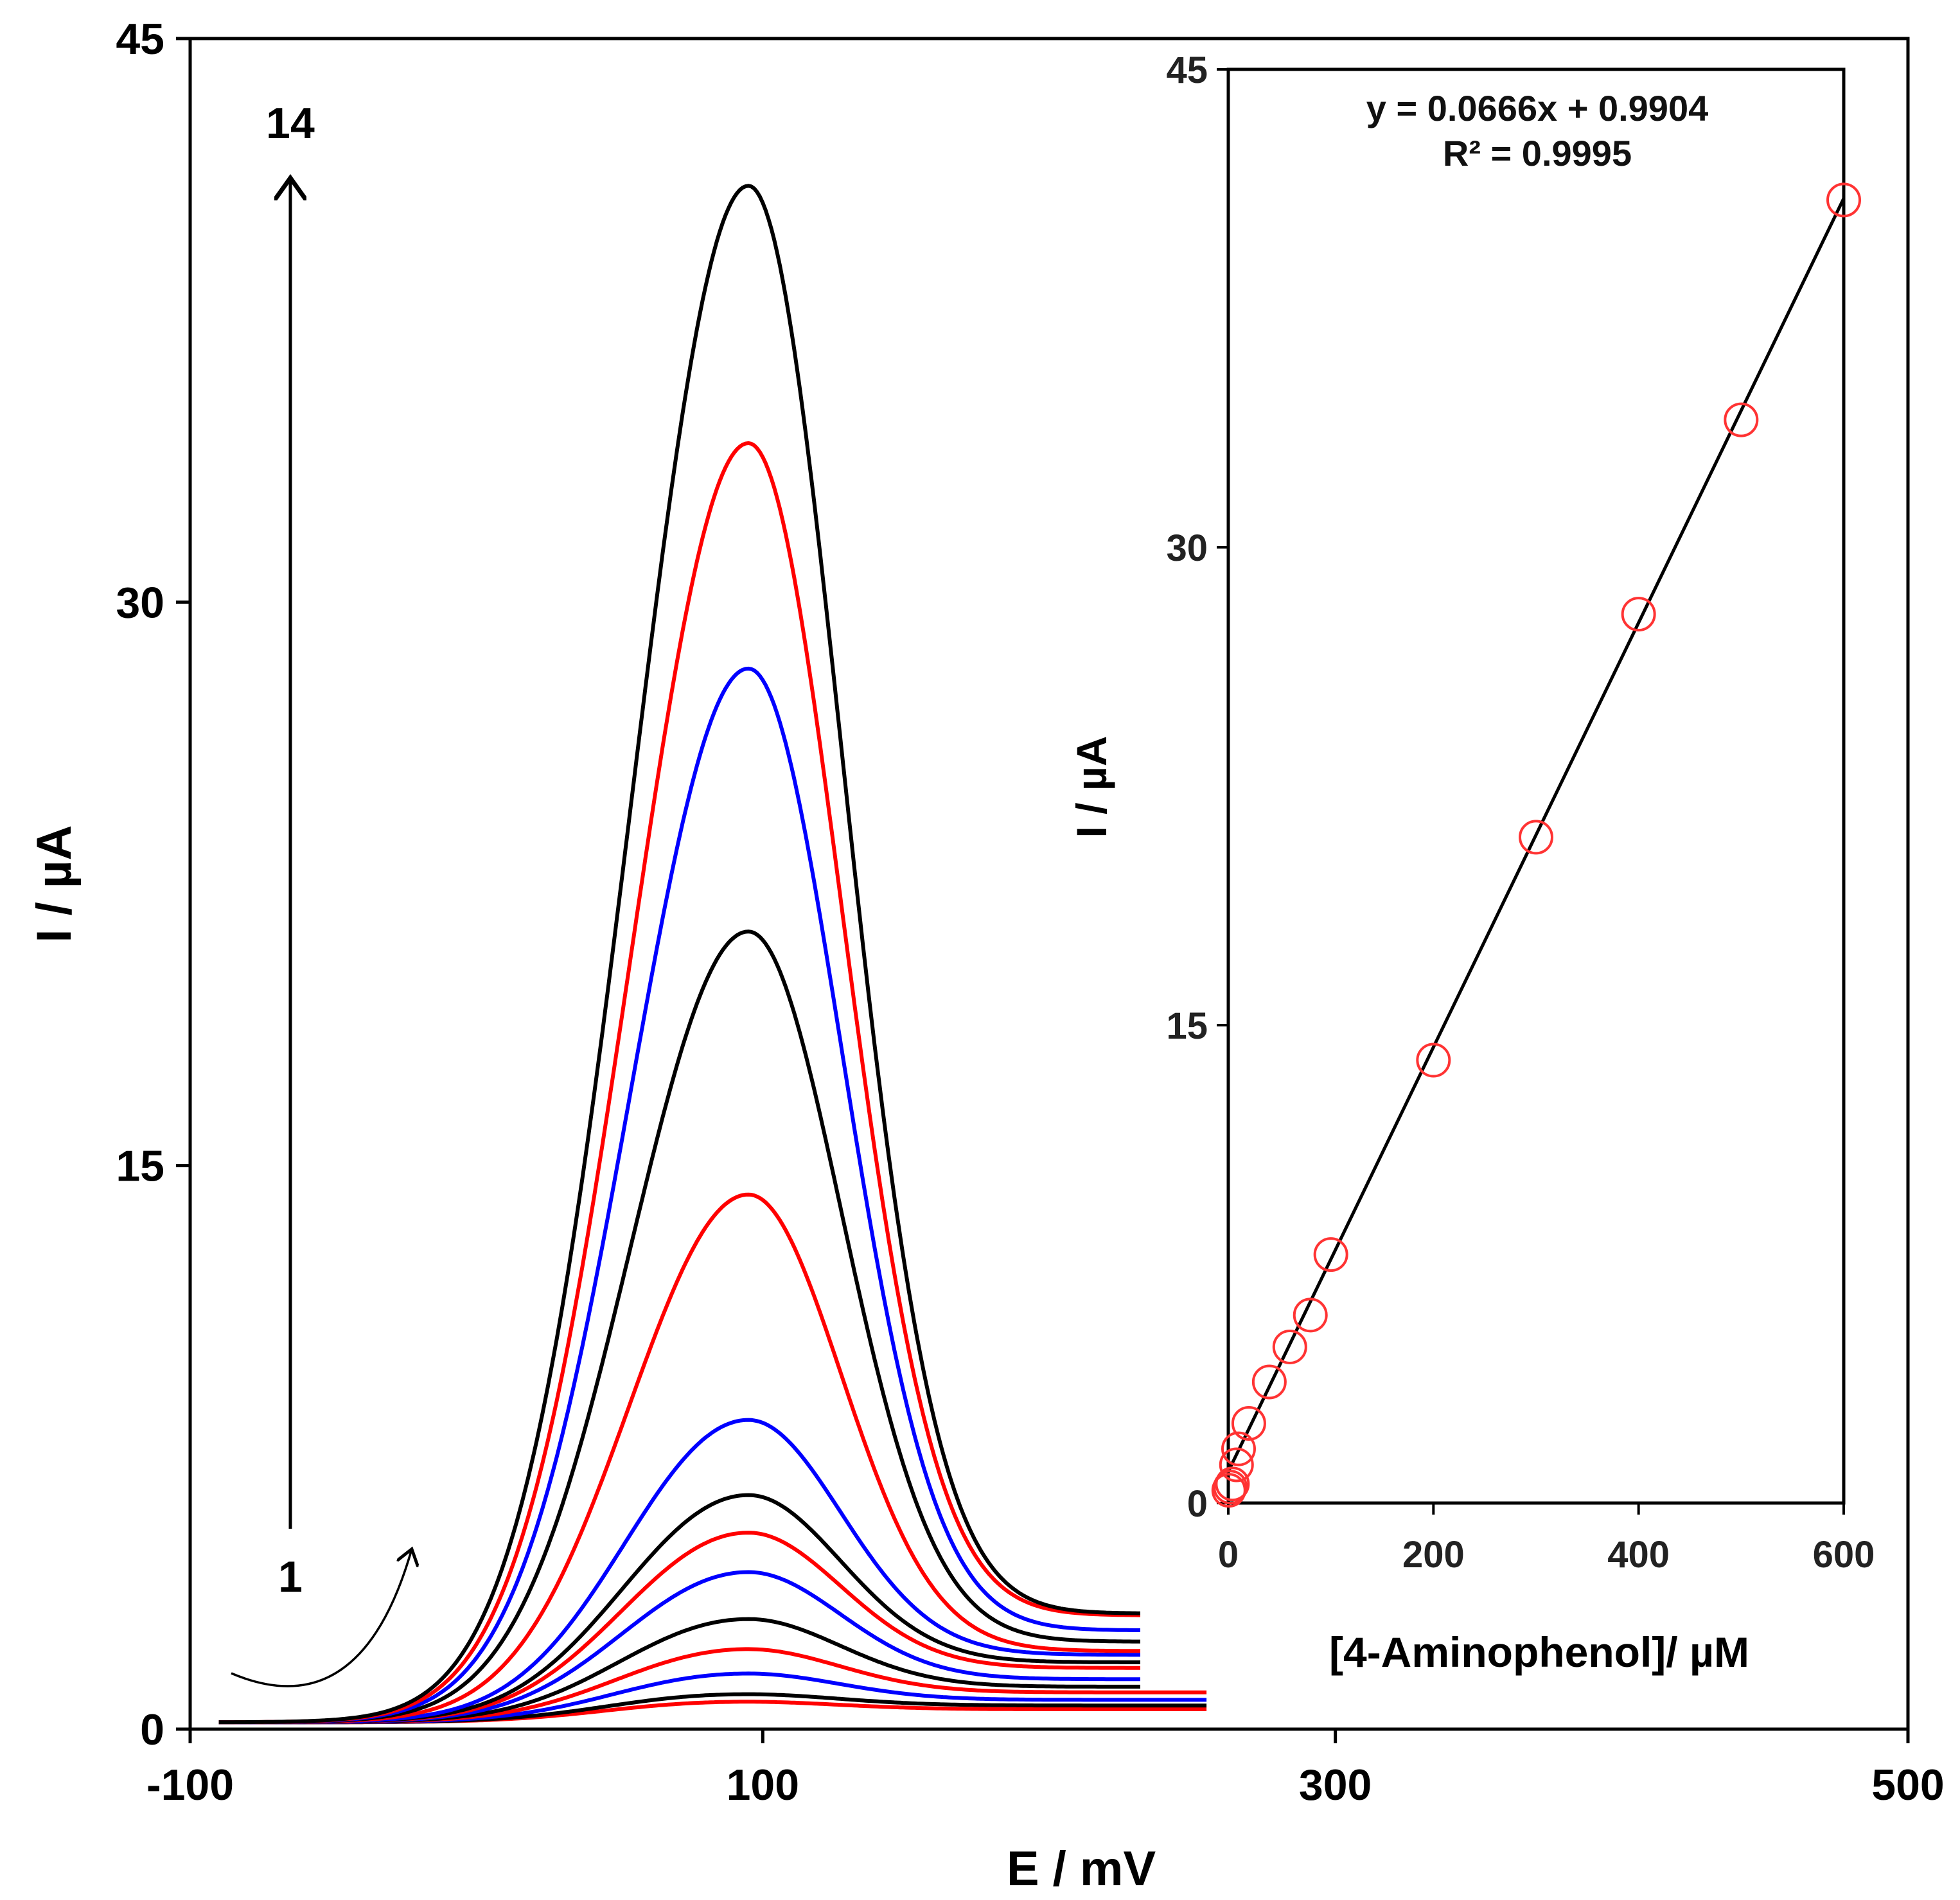  What do you see at coordinates (55, 883) in the screenshot?
I see `main-y-axis-title: I / µA` at bounding box center [55, 883].